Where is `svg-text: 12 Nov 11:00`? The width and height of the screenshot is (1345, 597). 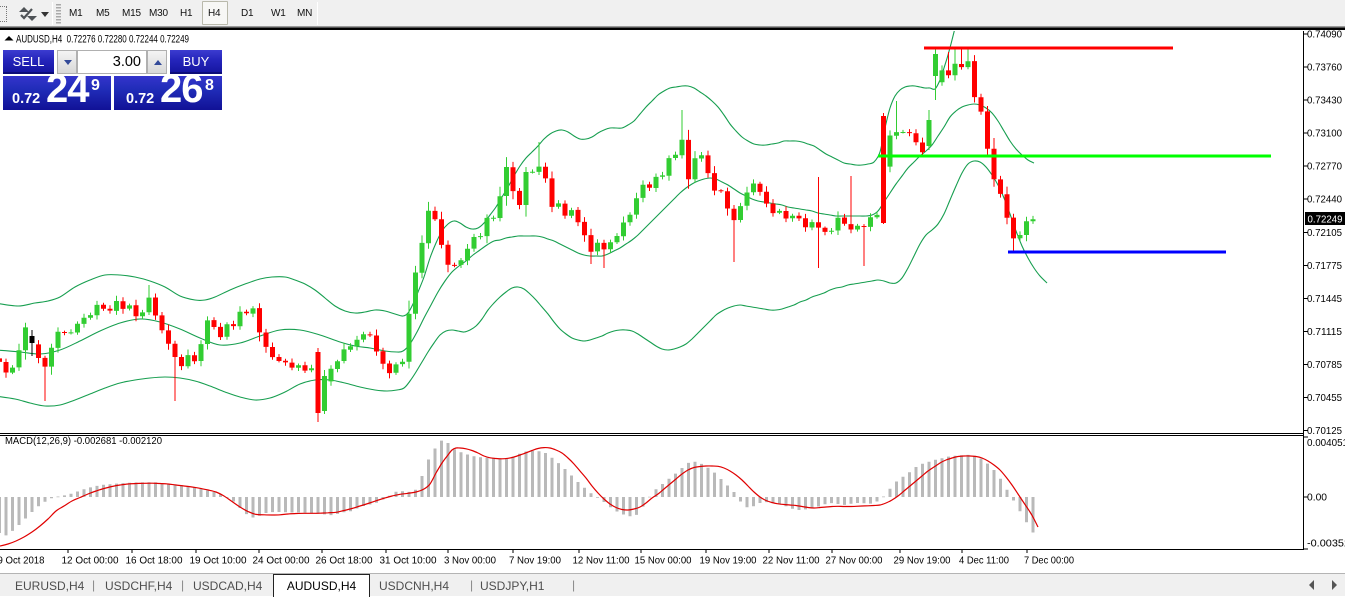 svg-text: 12 Nov 11:00 is located at coordinates (601, 561).